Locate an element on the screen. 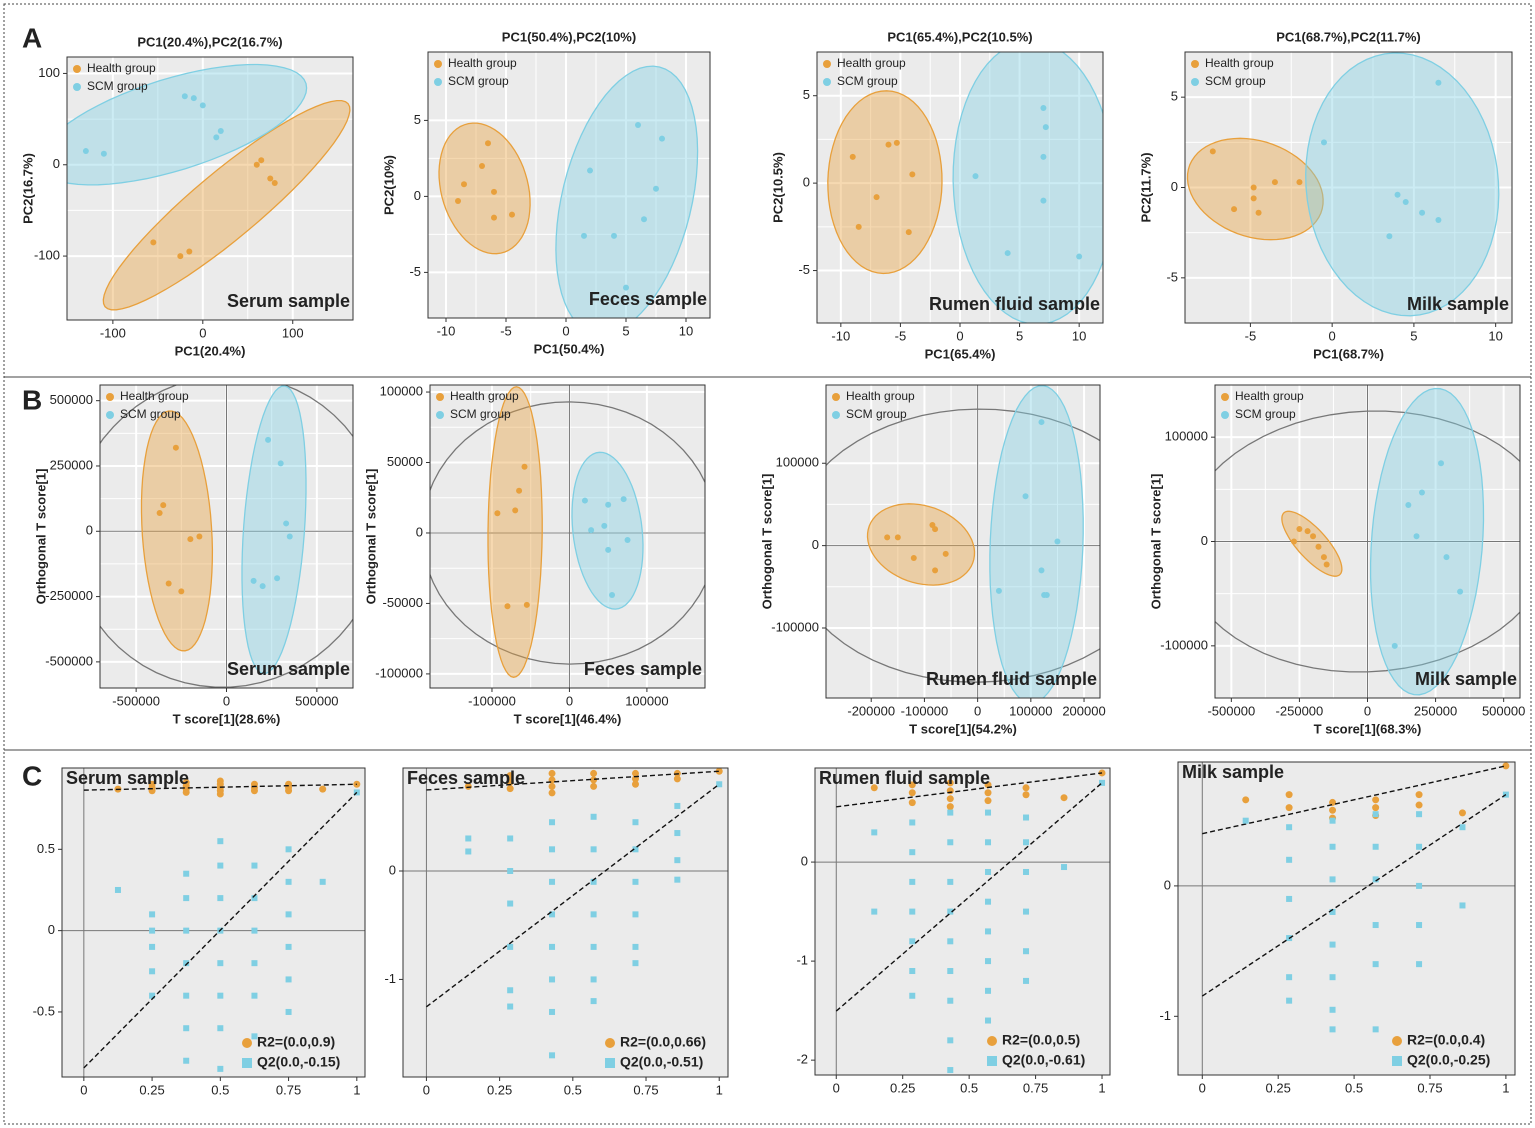 Image resolution: width=1535 pixels, height=1128 pixels. legend-label: Q2(0.0,-0.51) is located at coordinates (661, 1062).